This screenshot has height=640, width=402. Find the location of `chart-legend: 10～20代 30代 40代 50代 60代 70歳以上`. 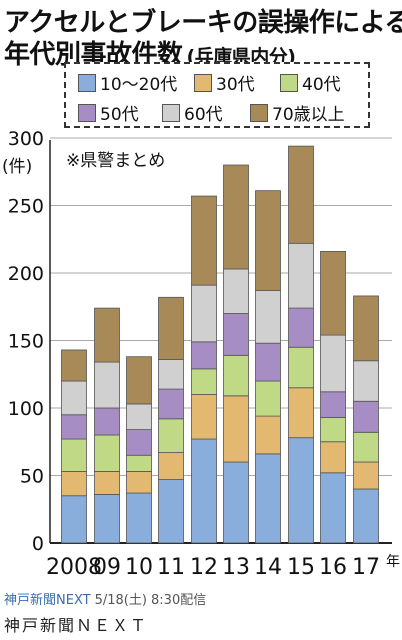

chart-legend: 10～20代 30代 40代 50代 60代 70歳以上 is located at coordinates (217, 95).